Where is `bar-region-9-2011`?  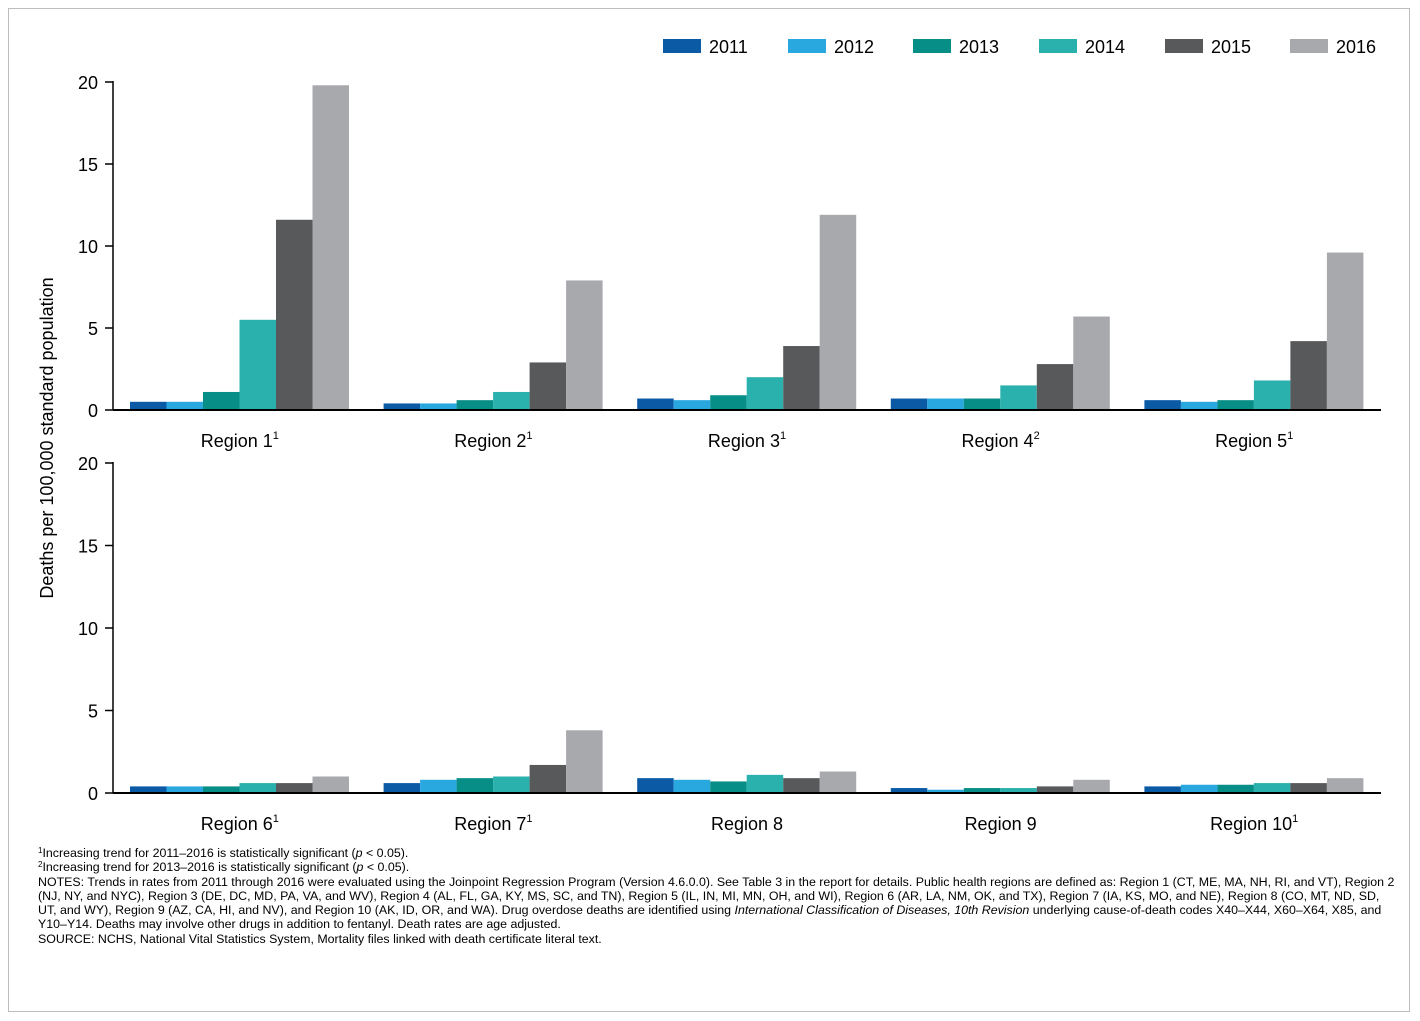
bar-region-9-2011 is located at coordinates (909, 790).